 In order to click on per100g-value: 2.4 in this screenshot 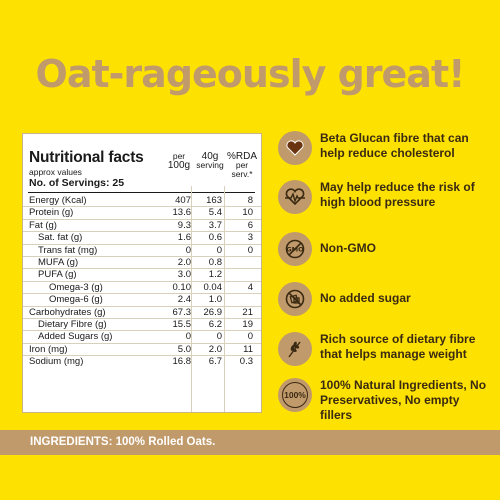, I will do `click(184, 300)`.